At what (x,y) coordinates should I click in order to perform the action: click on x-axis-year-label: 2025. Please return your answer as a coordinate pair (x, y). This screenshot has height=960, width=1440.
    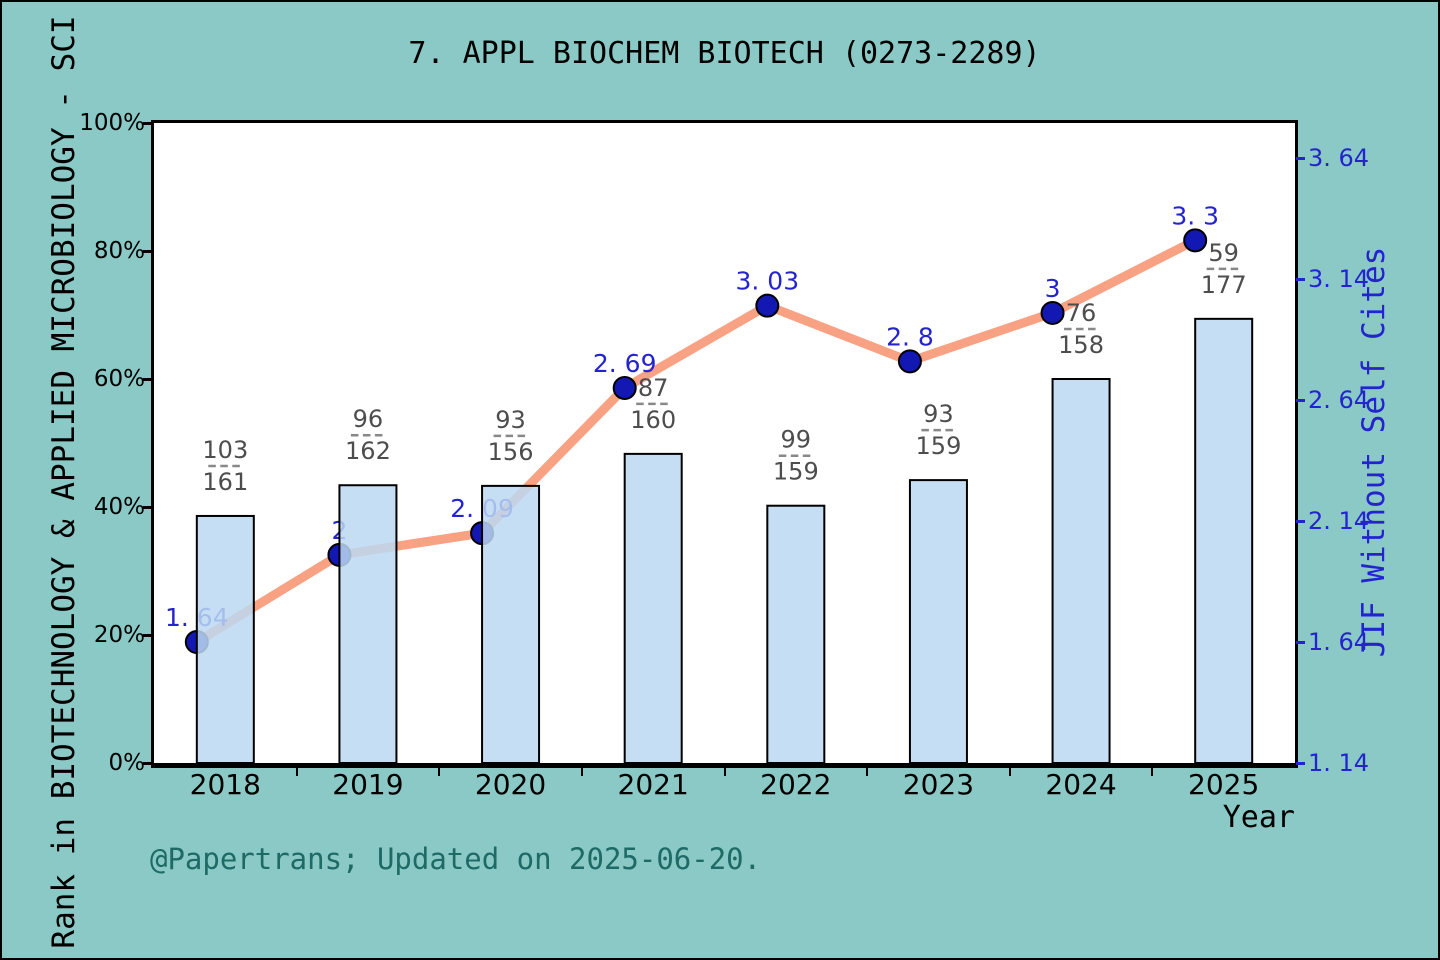
    Looking at the image, I should click on (1224, 784).